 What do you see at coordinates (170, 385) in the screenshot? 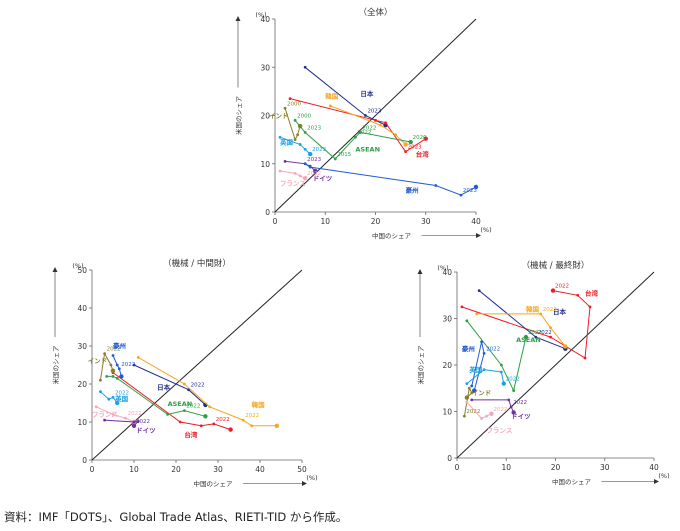
I see `series-日本: 2022 日本` at bounding box center [170, 385].